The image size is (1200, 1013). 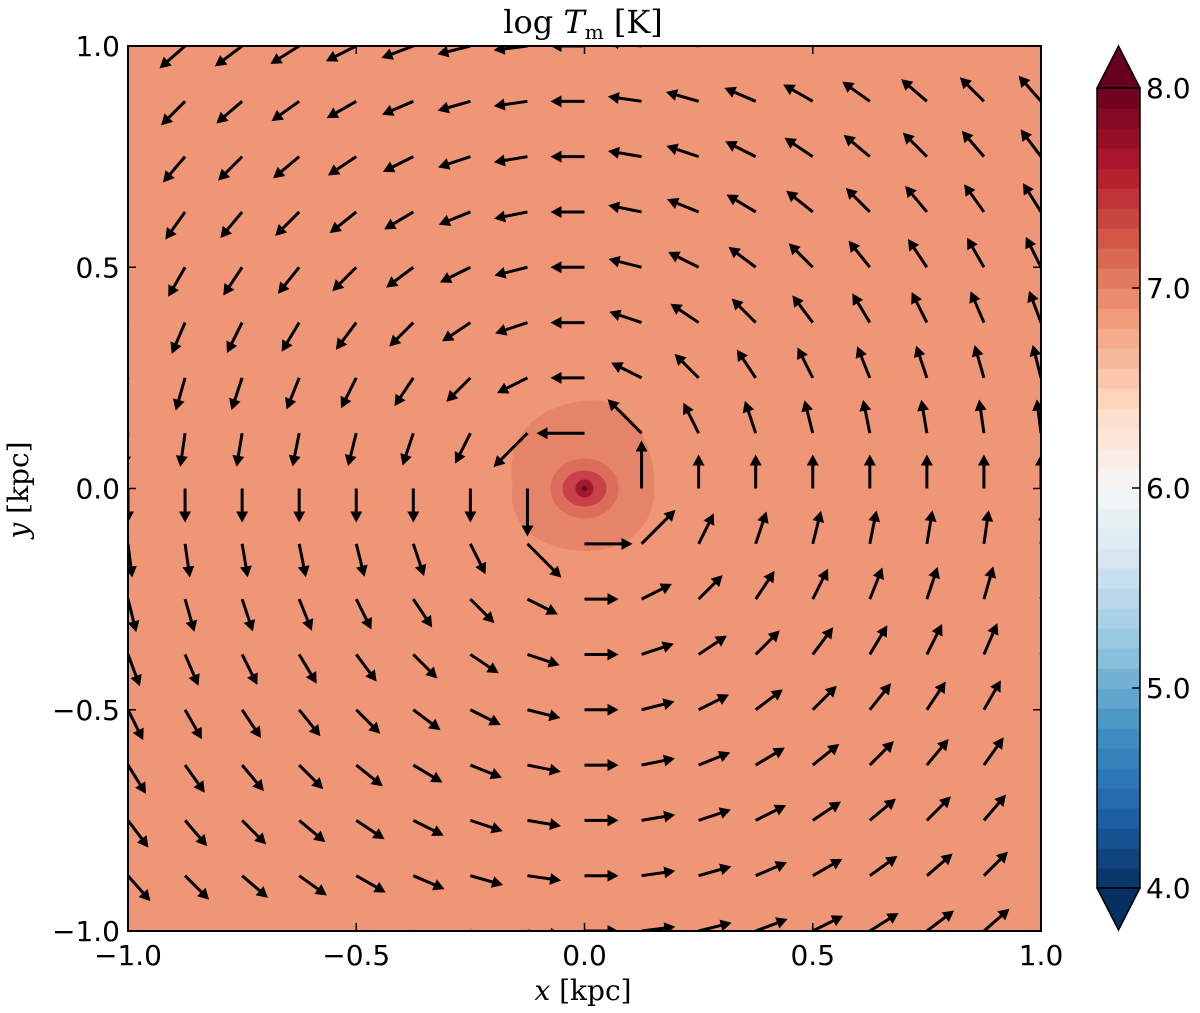 What do you see at coordinates (356, 955) in the screenshot?
I see `x-tick-label: −0.5` at bounding box center [356, 955].